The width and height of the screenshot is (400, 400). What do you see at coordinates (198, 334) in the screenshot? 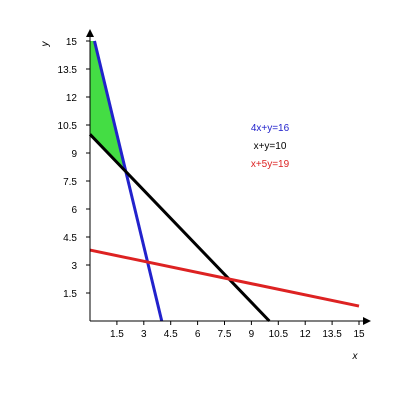
I see `x-tick-label: 6` at bounding box center [198, 334].